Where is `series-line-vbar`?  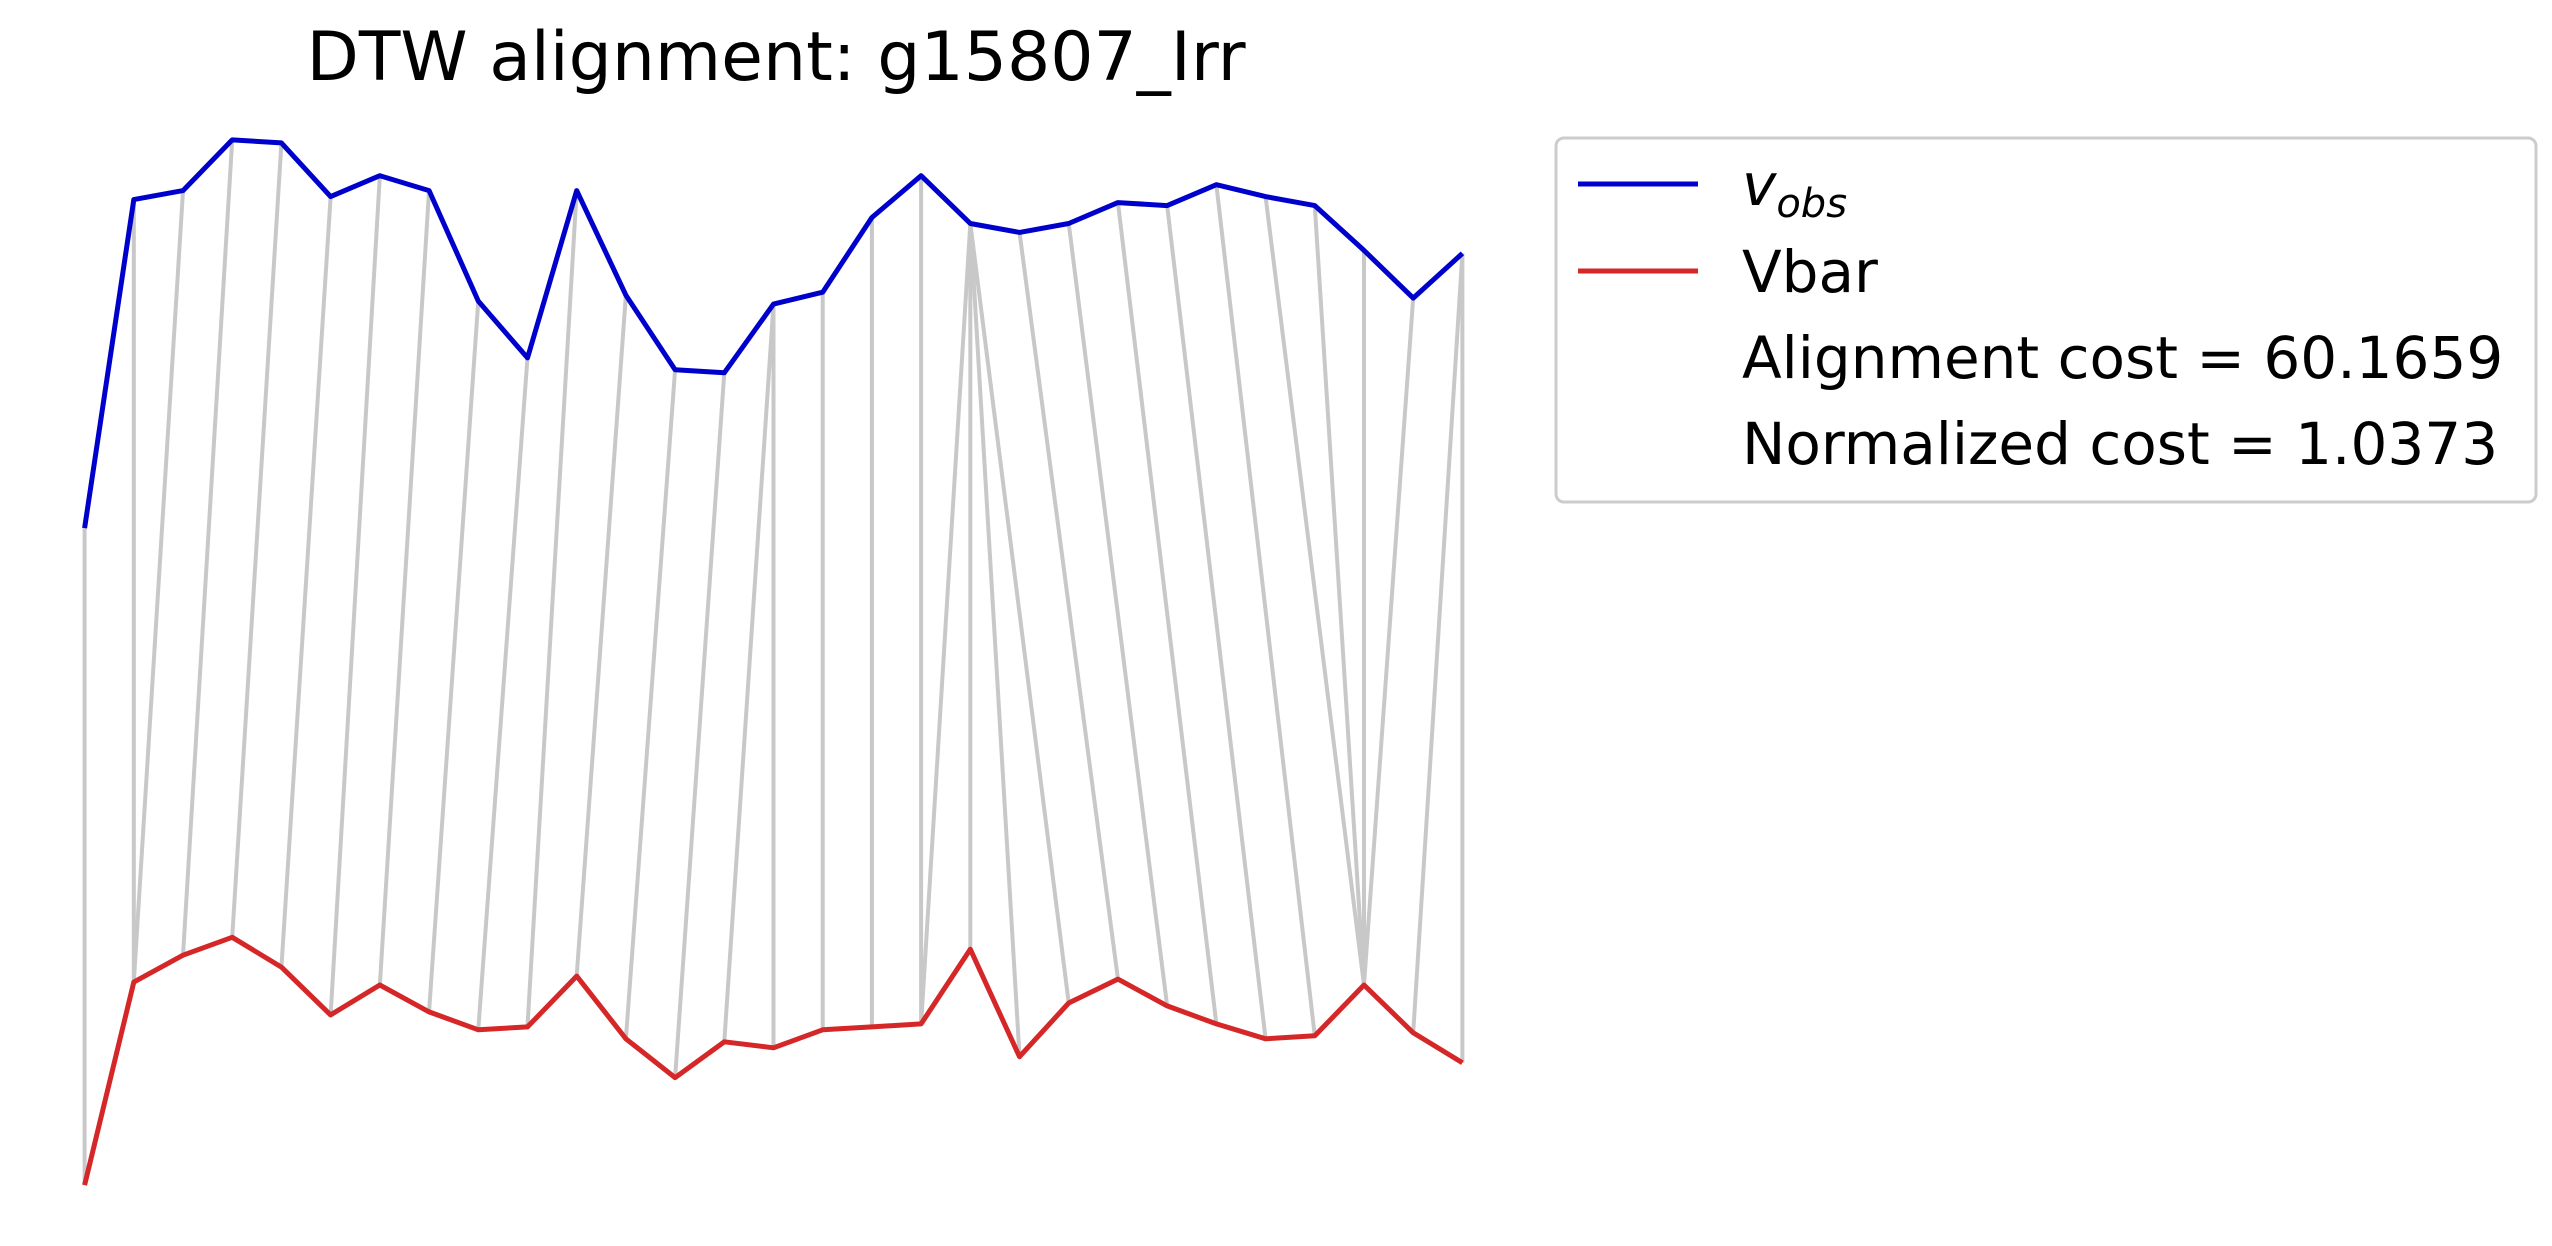 series-line-vbar is located at coordinates (773, 1060).